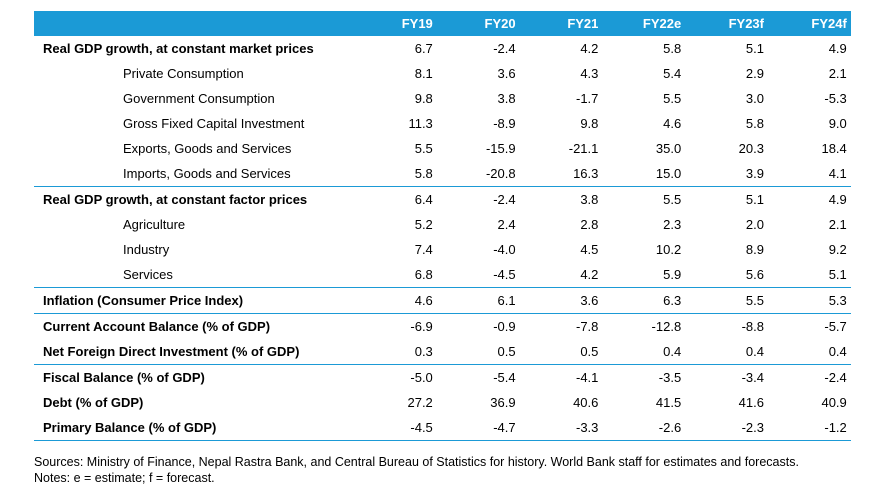  Describe the element at coordinates (835, 326) in the screenshot. I see `value-cell: -5.7` at that location.